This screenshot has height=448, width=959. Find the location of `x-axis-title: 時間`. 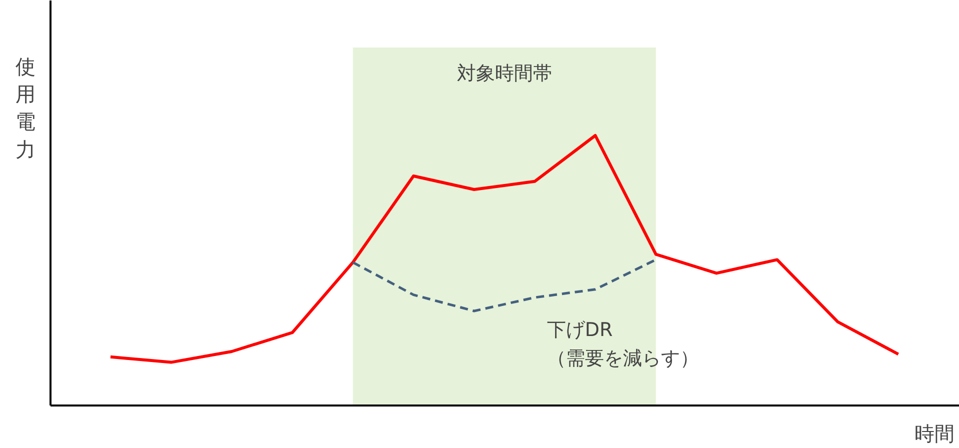

x-axis-title: 時間 is located at coordinates (934, 434).